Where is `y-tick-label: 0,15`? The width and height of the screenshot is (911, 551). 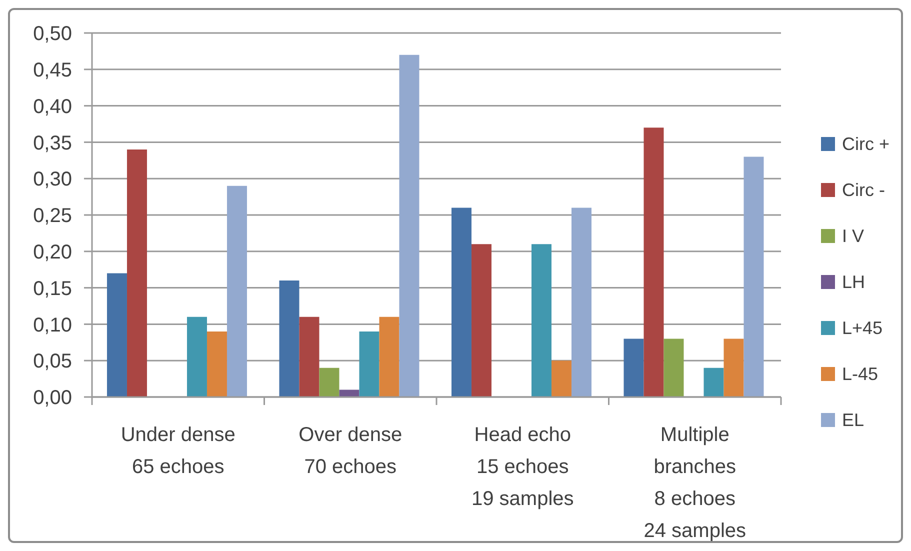
y-tick-label: 0,15 is located at coordinates (52, 289).